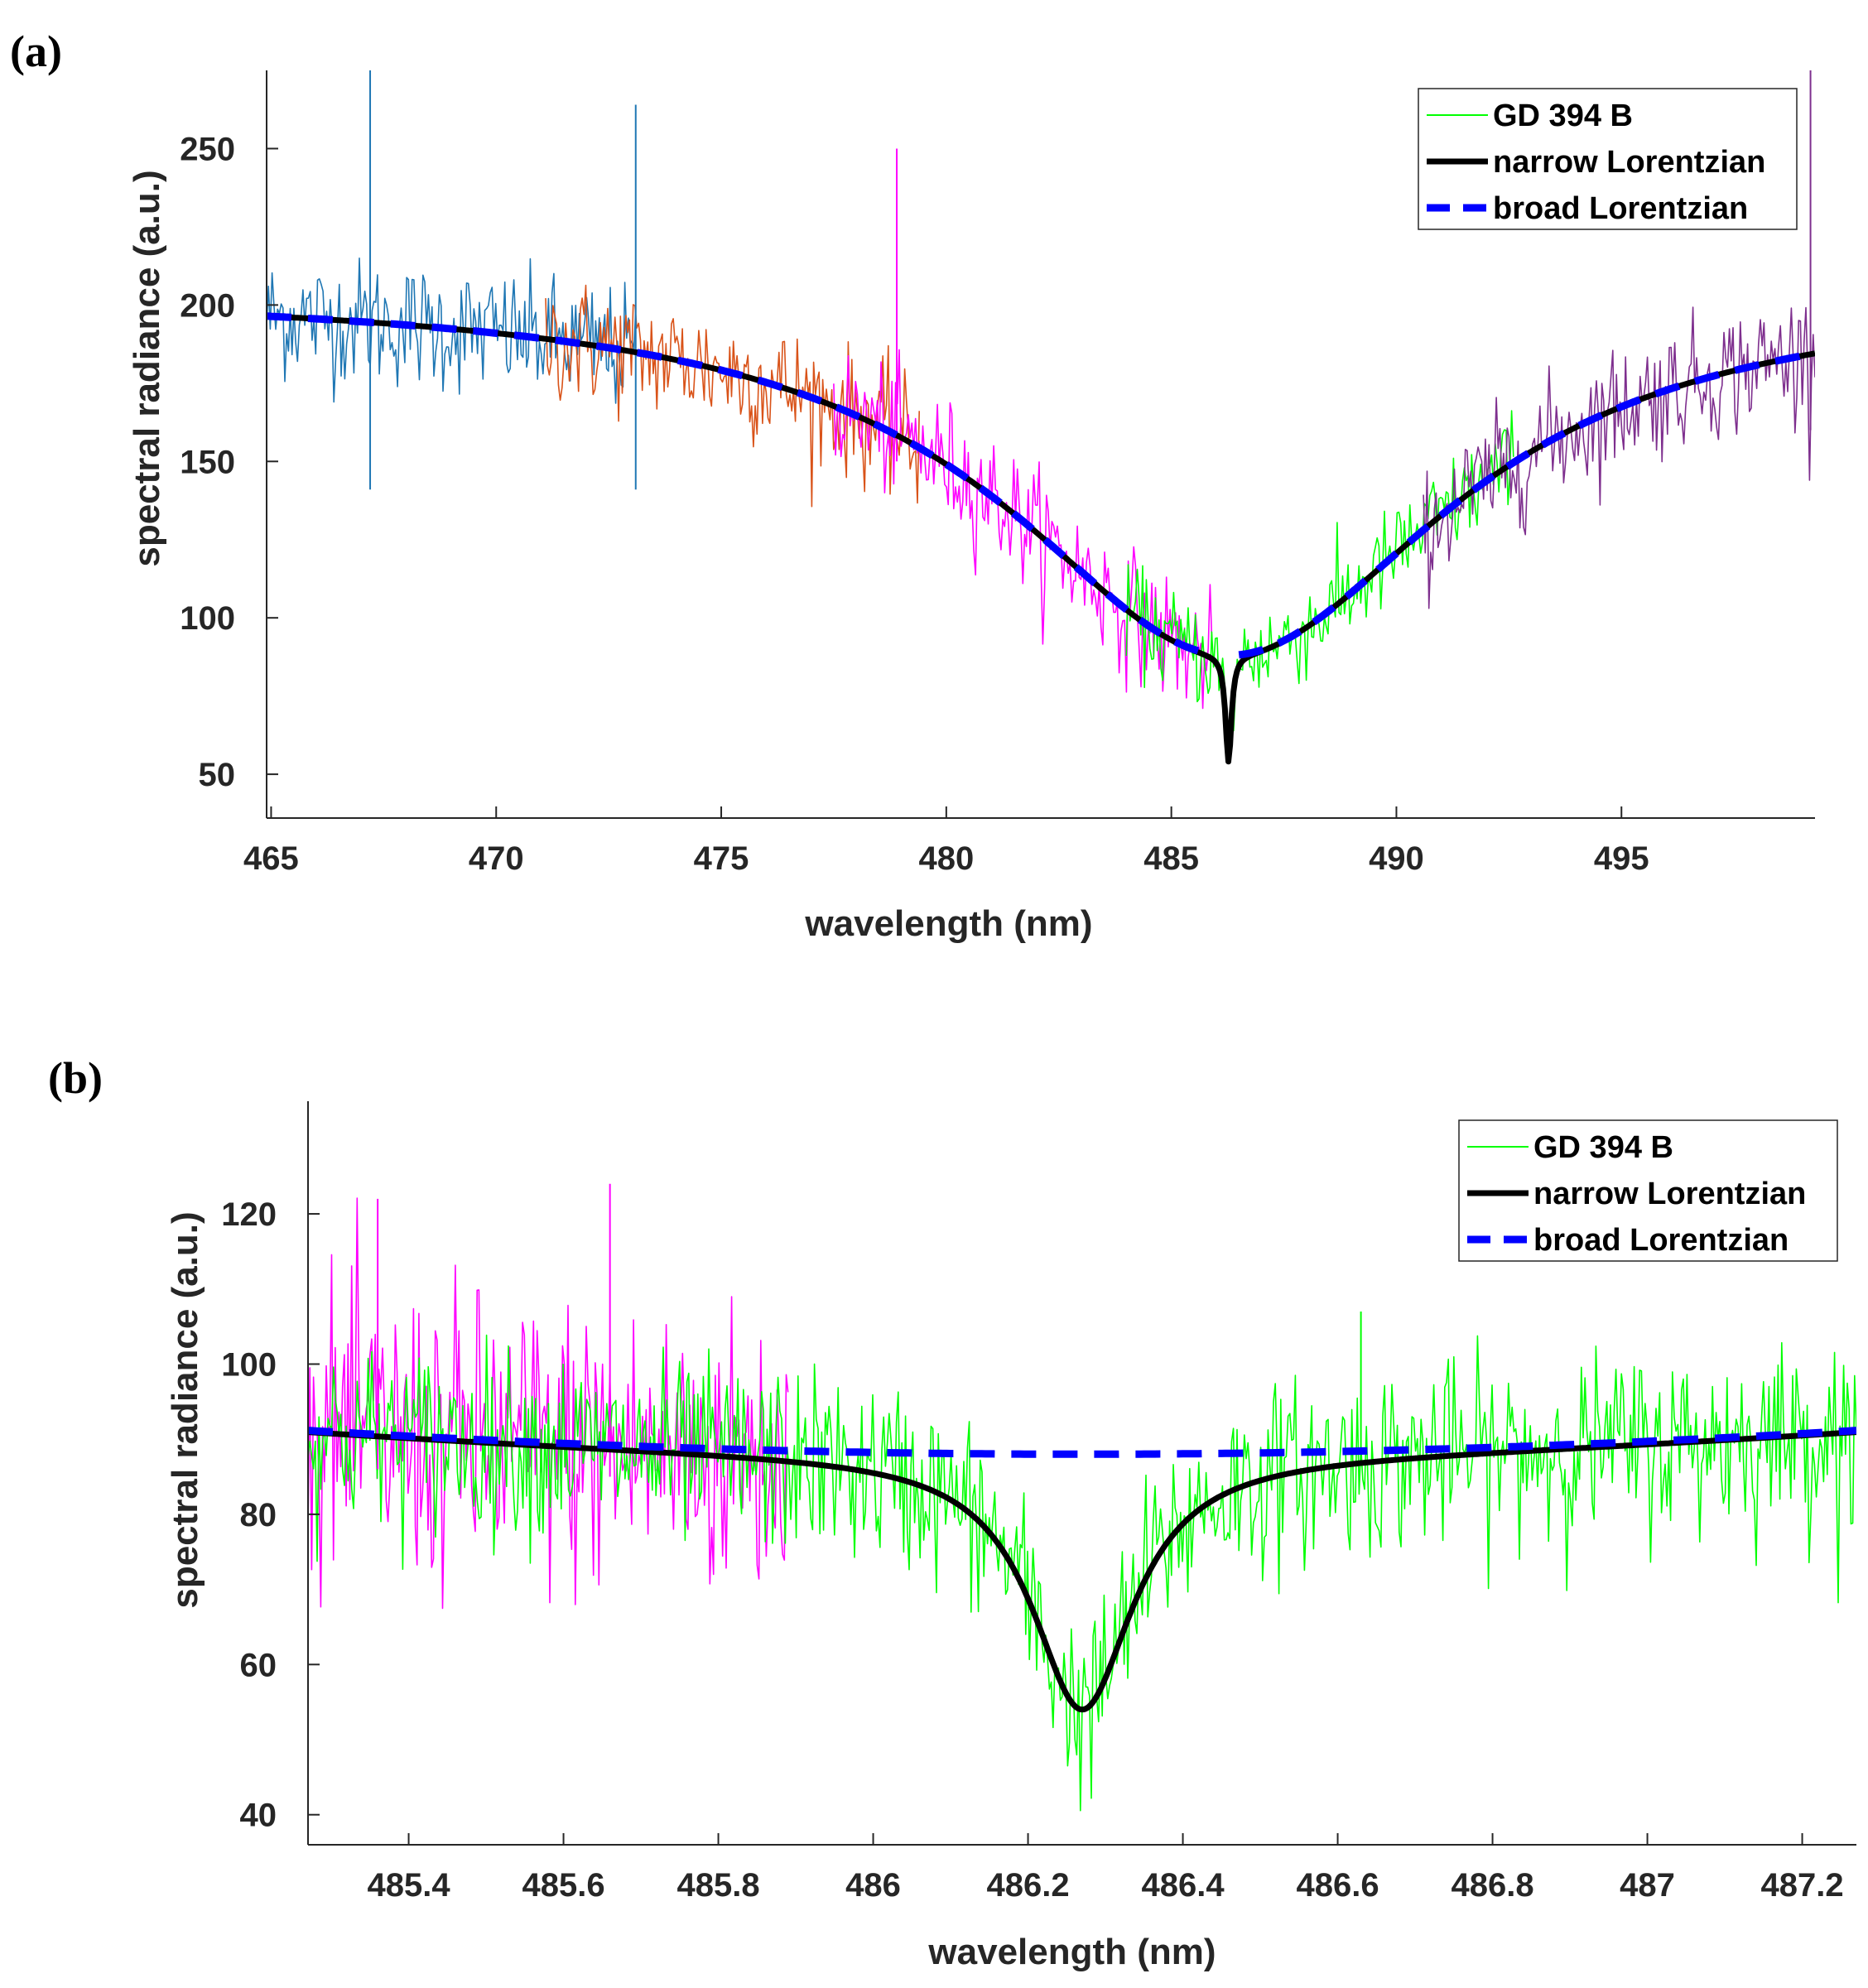 The height and width of the screenshot is (1988, 1868). Describe the element at coordinates (36, 51) in the screenshot. I see `panel-a-label: (a)` at that location.